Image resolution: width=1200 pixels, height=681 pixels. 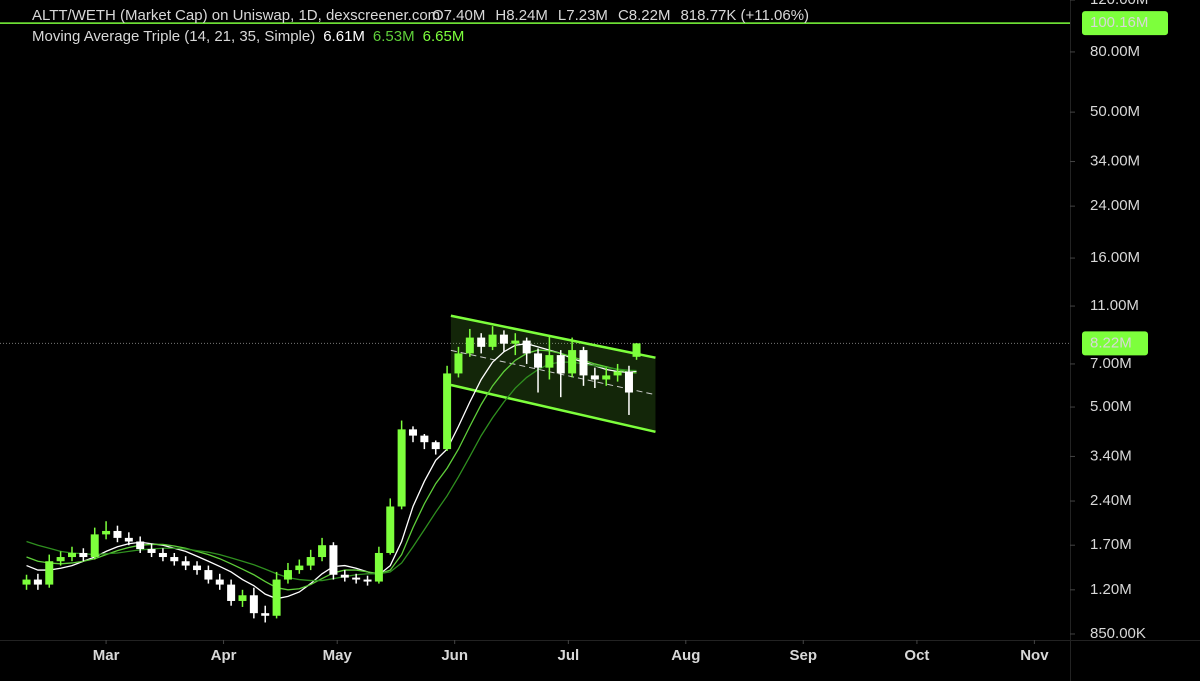 I want to click on x-tick-label: Nov, so click(x=1034, y=655).